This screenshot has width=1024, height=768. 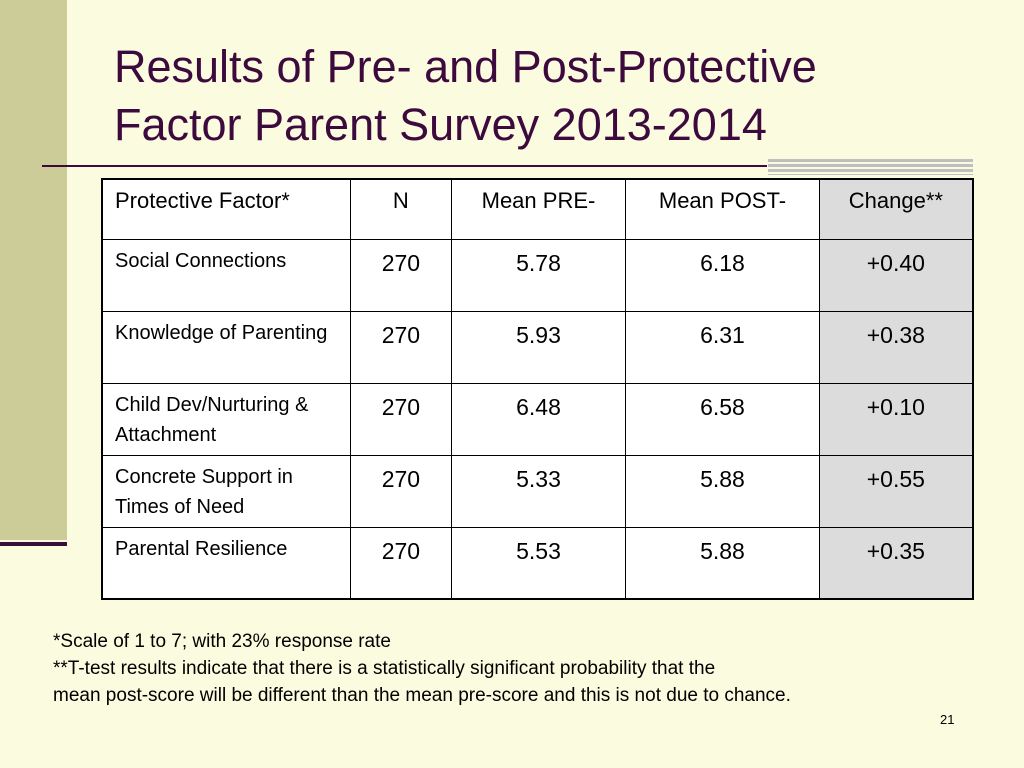 What do you see at coordinates (722, 347) in the screenshot?
I see `mean-post-cell: 6.31` at bounding box center [722, 347].